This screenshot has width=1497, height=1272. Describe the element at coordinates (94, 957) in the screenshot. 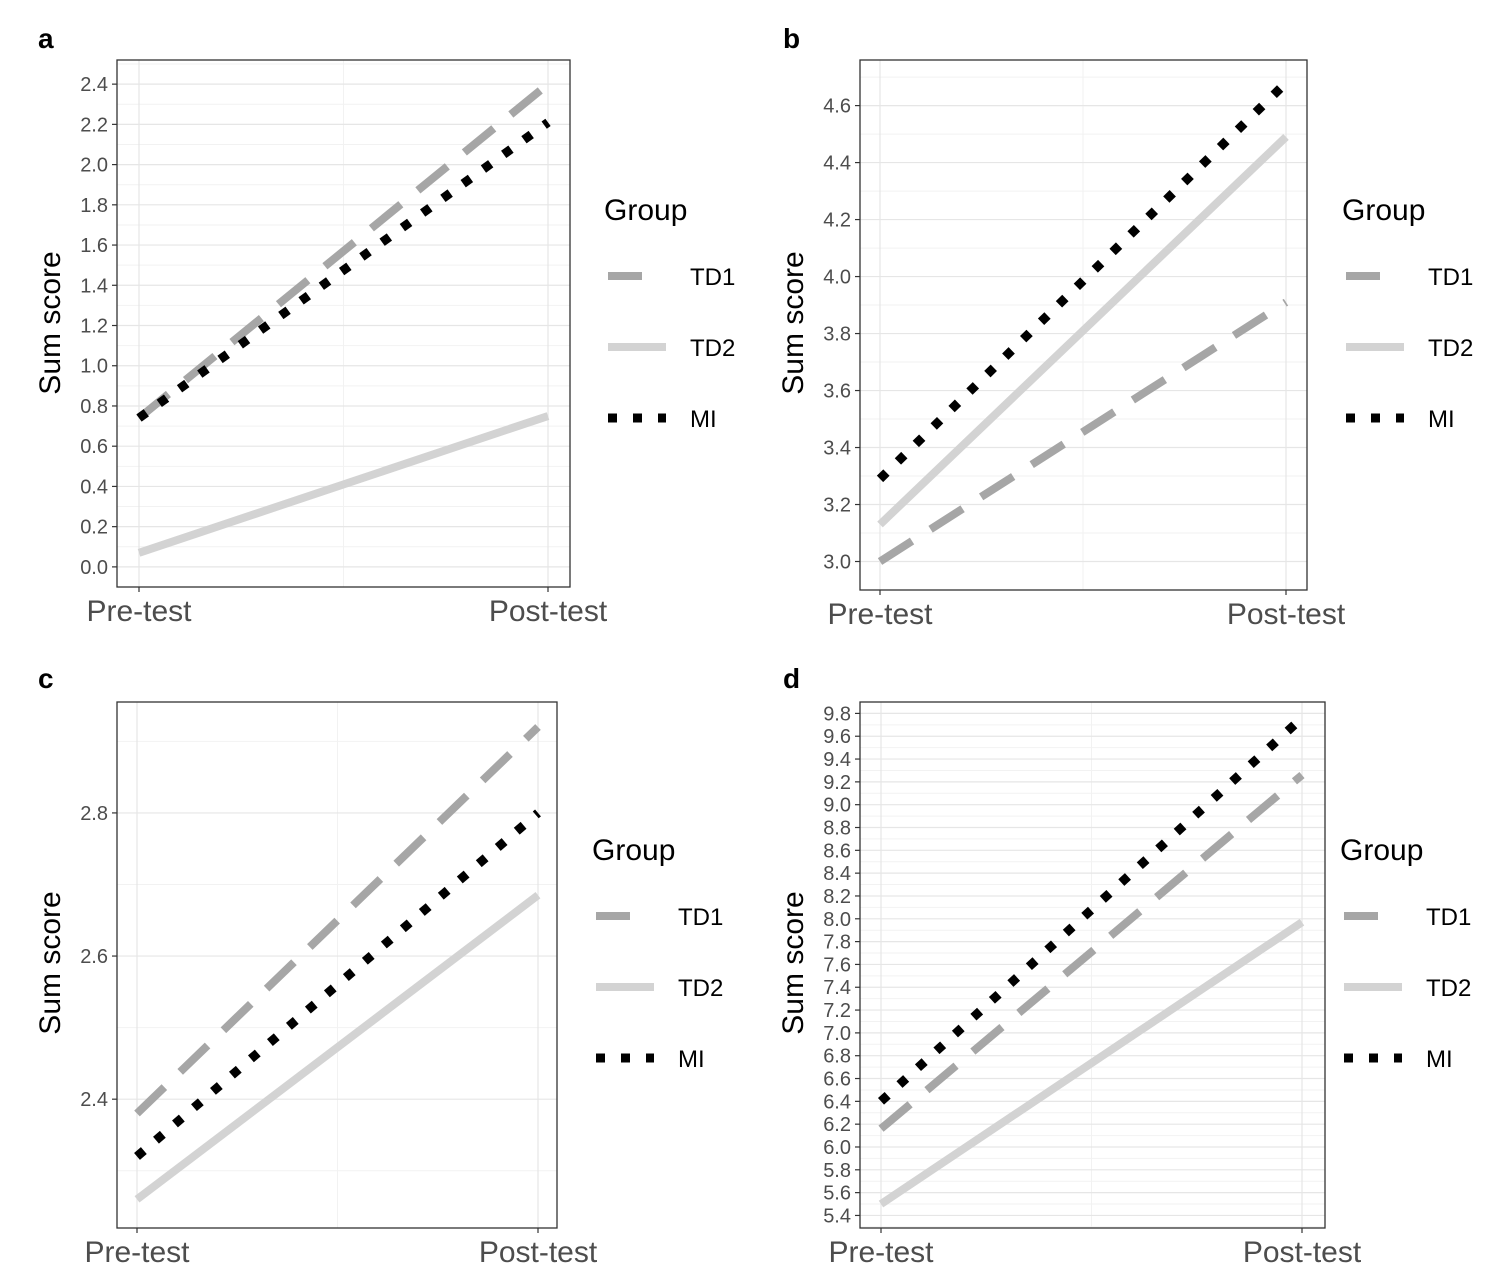

I see `y-tick-label: 2.6` at that location.